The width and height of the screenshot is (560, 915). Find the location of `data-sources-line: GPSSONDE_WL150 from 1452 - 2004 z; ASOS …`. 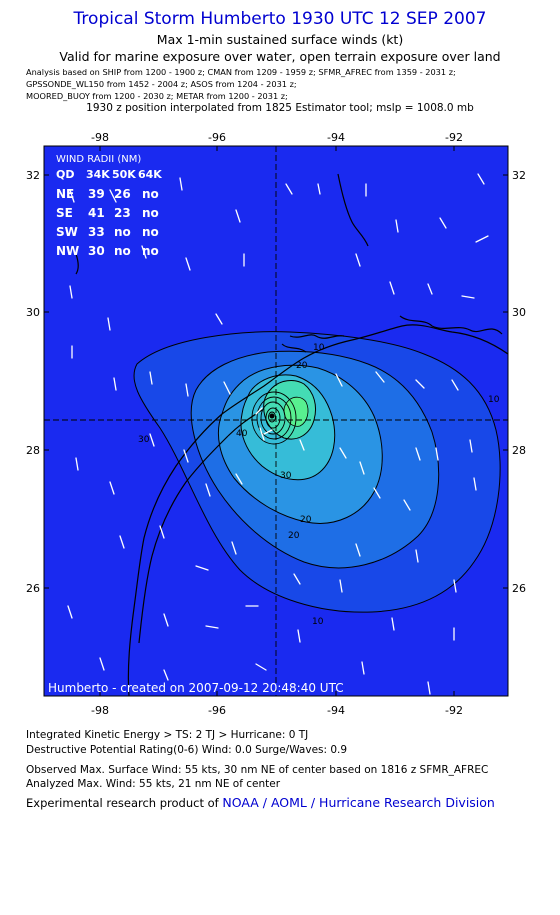

data-sources-line: GPSSONDE_WL150 from 1452 - 2004 z; ASOS … is located at coordinates (161, 84).